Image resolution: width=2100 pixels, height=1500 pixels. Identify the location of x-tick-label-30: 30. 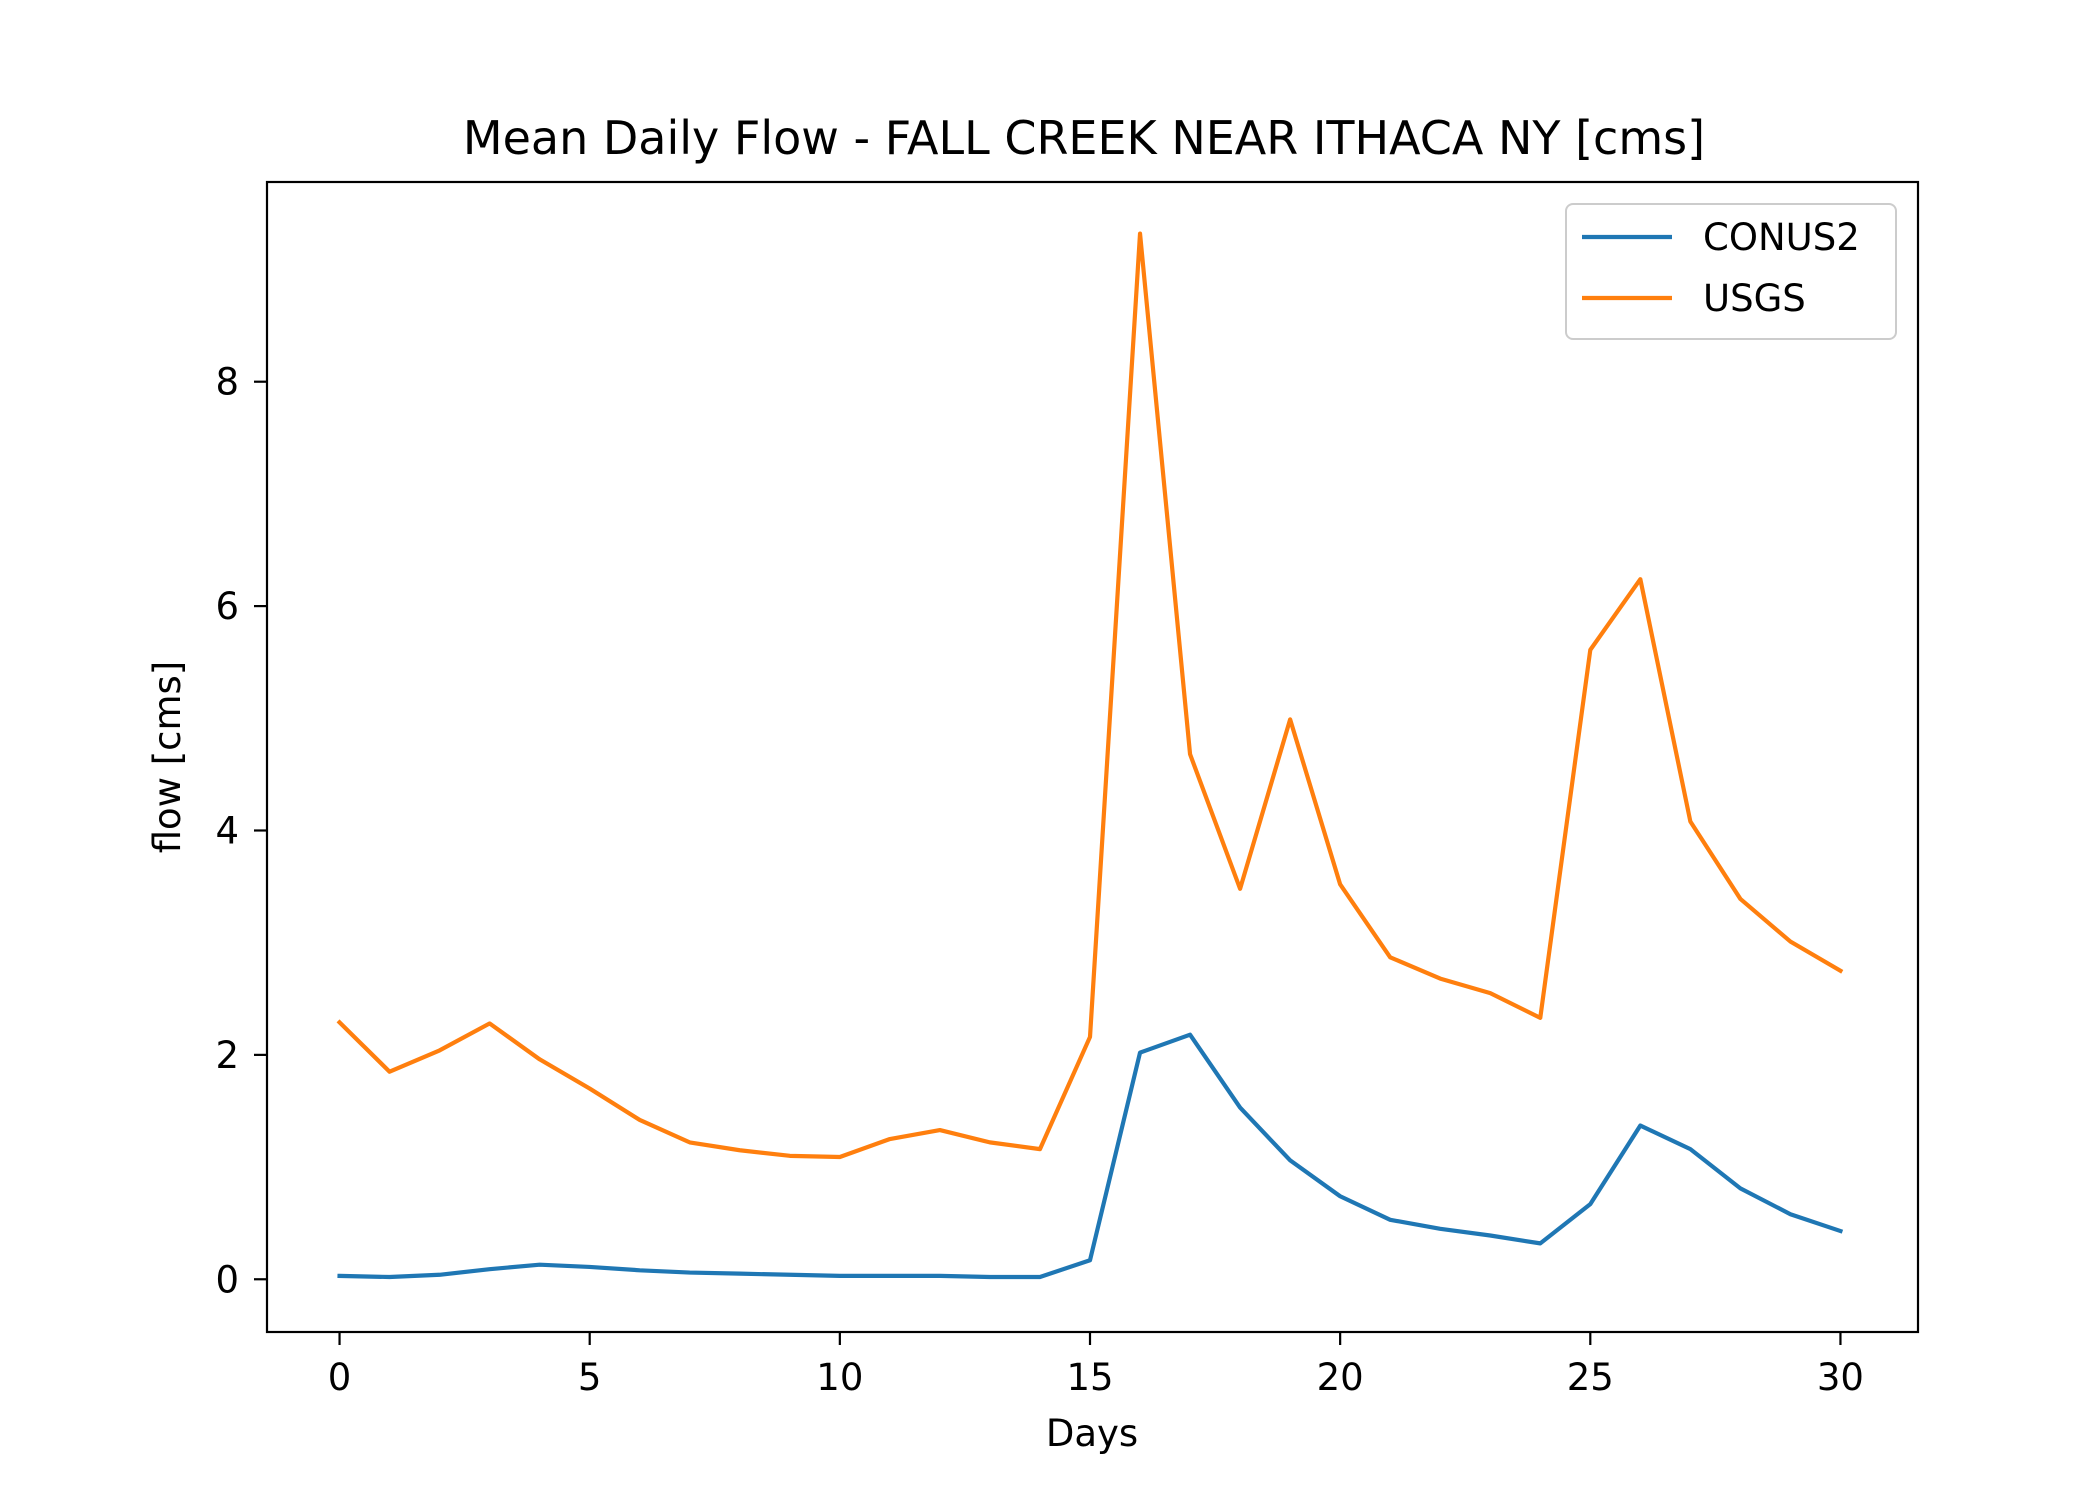
(1840, 1377).